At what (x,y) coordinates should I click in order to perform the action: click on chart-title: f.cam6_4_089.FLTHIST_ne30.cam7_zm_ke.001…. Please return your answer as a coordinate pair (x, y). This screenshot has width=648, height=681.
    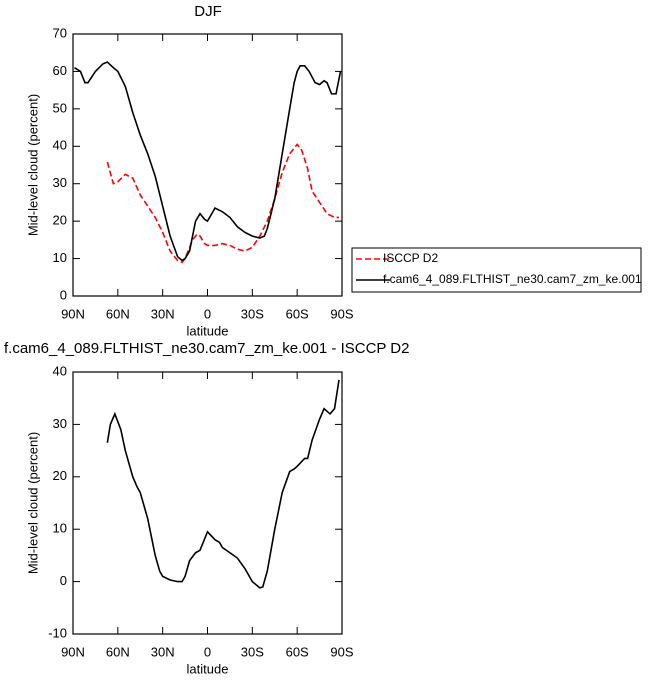
    Looking at the image, I should click on (206, 348).